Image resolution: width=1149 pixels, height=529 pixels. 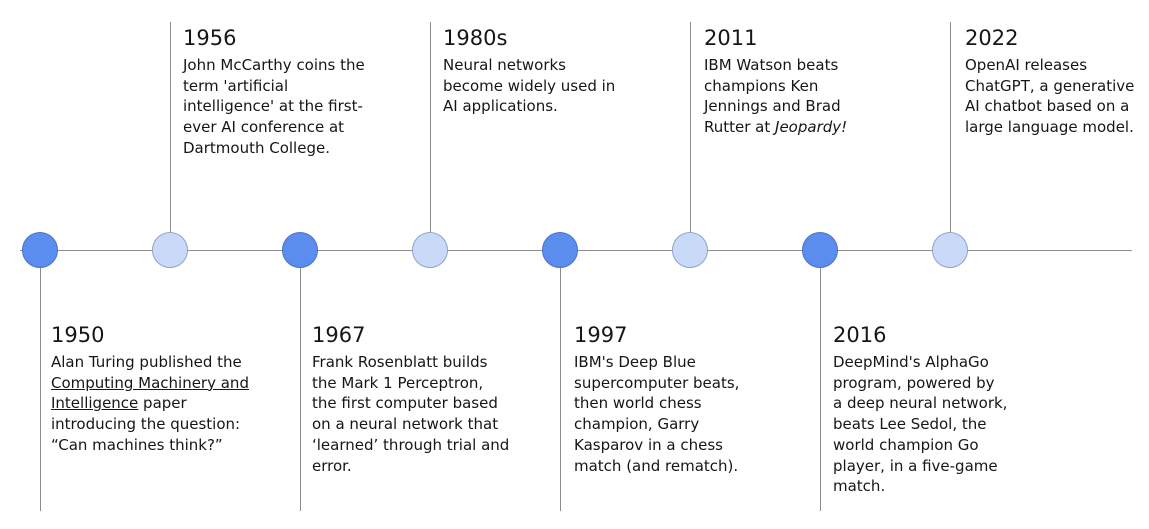 What do you see at coordinates (992, 38) in the screenshot?
I see `event-year: 2022` at bounding box center [992, 38].